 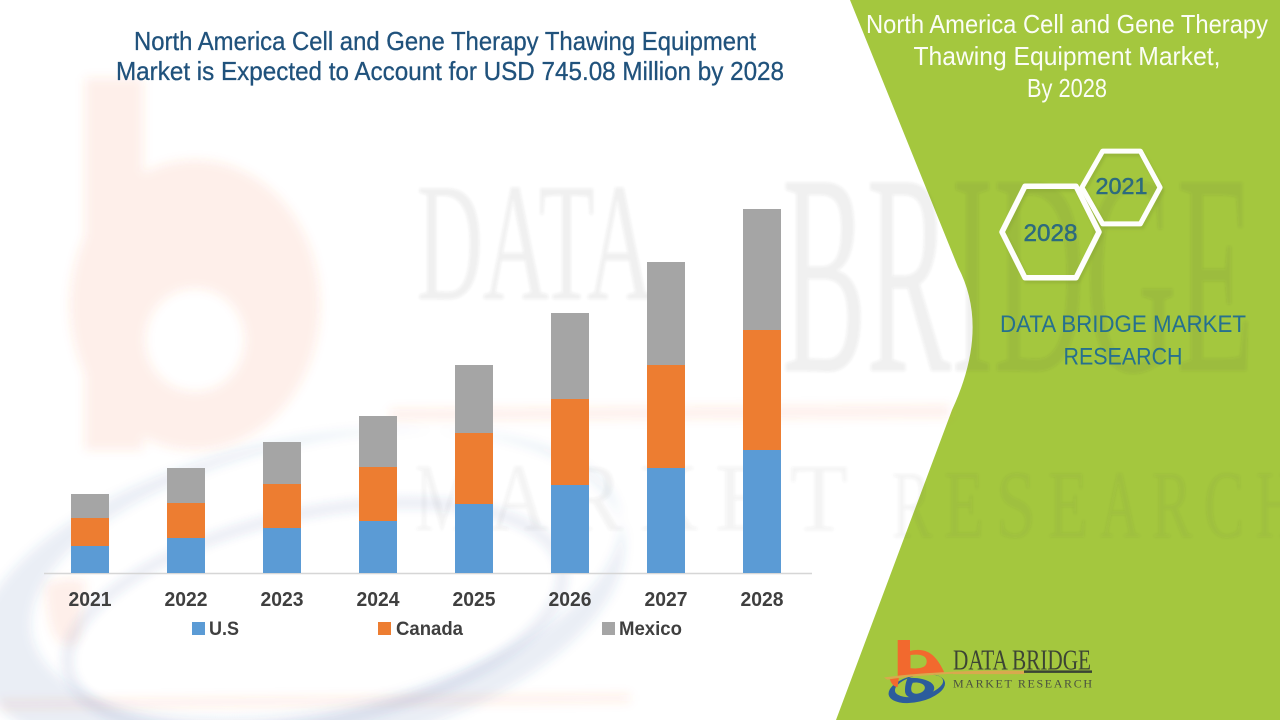 What do you see at coordinates (186, 600) in the screenshot?
I see `svg-text: 2022` at bounding box center [186, 600].